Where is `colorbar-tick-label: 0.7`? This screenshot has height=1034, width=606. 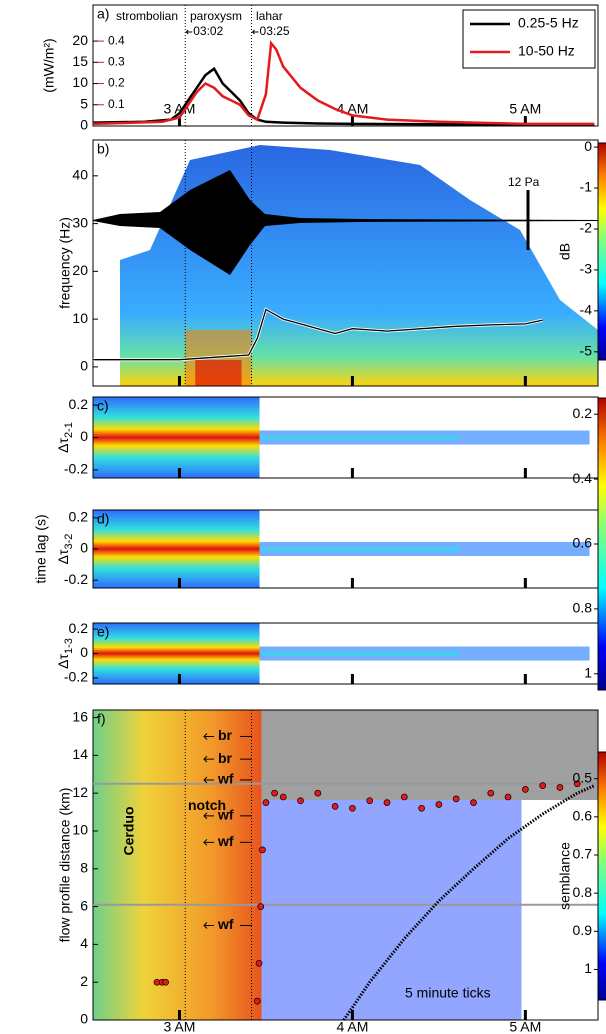
colorbar-tick-label: 0.7 is located at coordinates (583, 854).